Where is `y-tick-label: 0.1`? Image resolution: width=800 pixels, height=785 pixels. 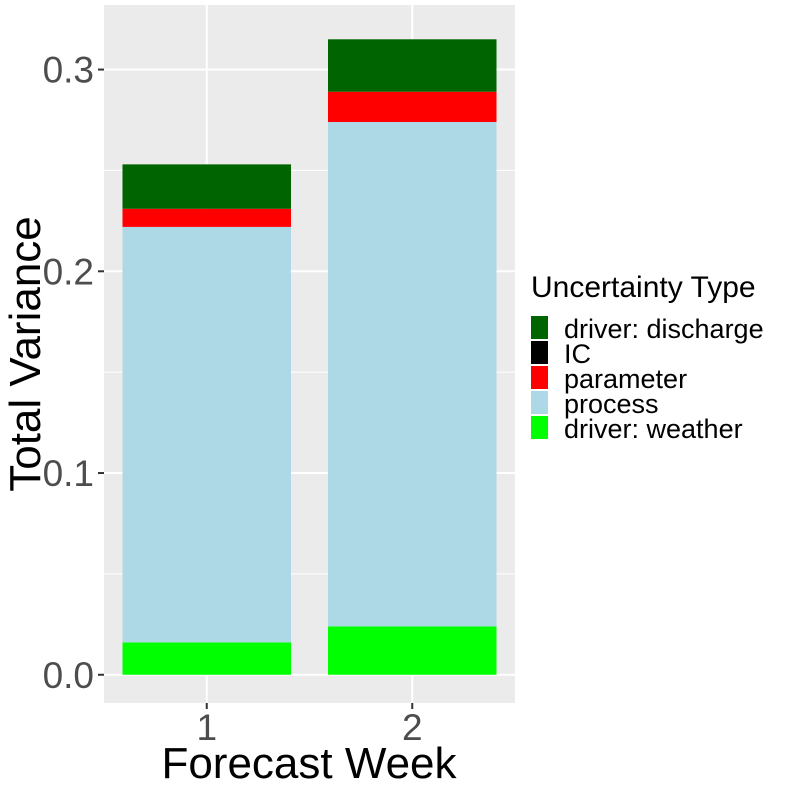
y-tick-label: 0.1 is located at coordinates (68, 473).